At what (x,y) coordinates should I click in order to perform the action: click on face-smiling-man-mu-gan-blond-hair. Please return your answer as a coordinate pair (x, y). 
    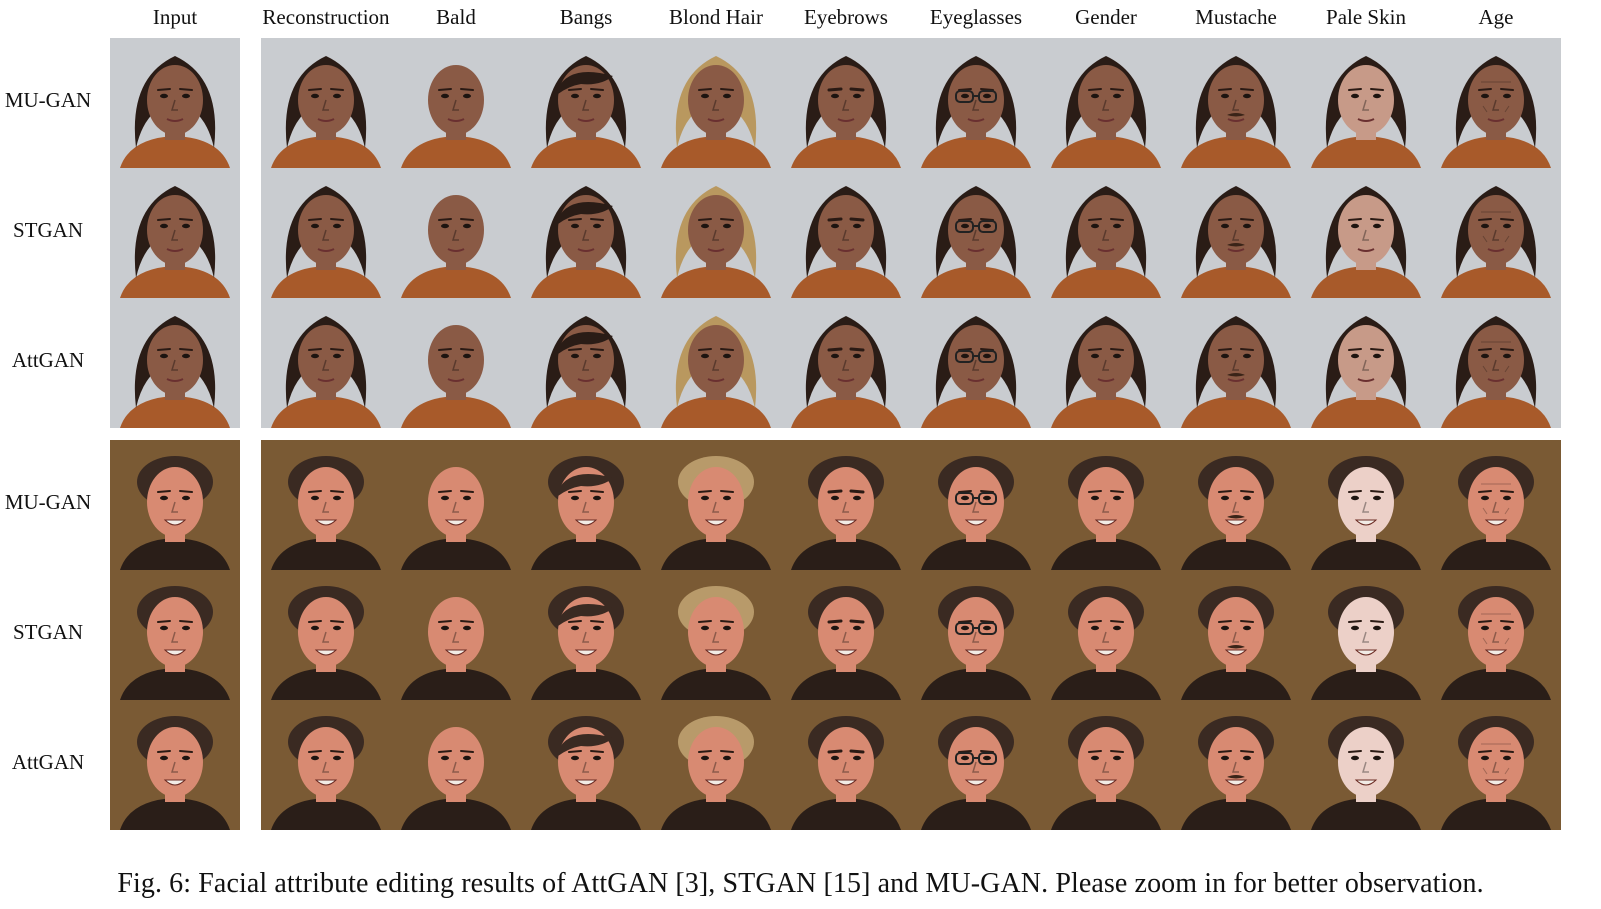
    Looking at the image, I should click on (716, 505).